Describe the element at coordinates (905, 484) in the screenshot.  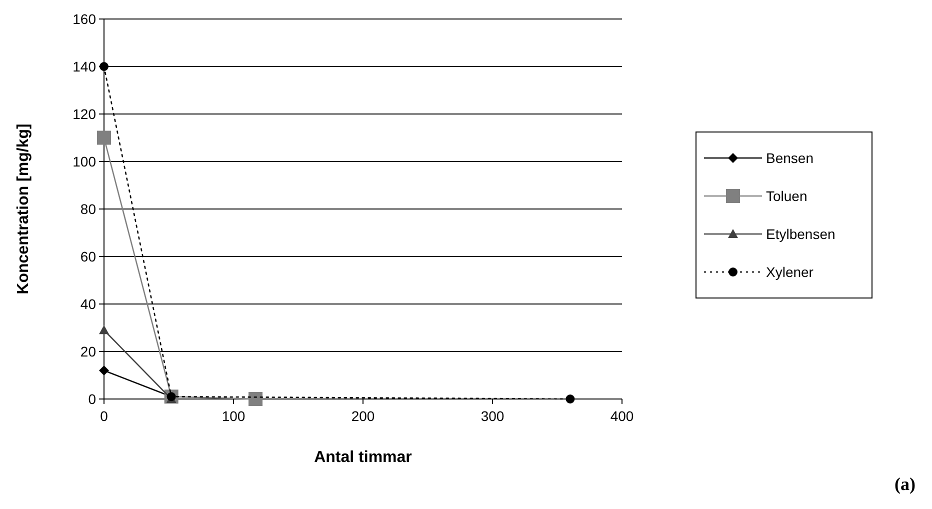
I see `text: (a)` at that location.